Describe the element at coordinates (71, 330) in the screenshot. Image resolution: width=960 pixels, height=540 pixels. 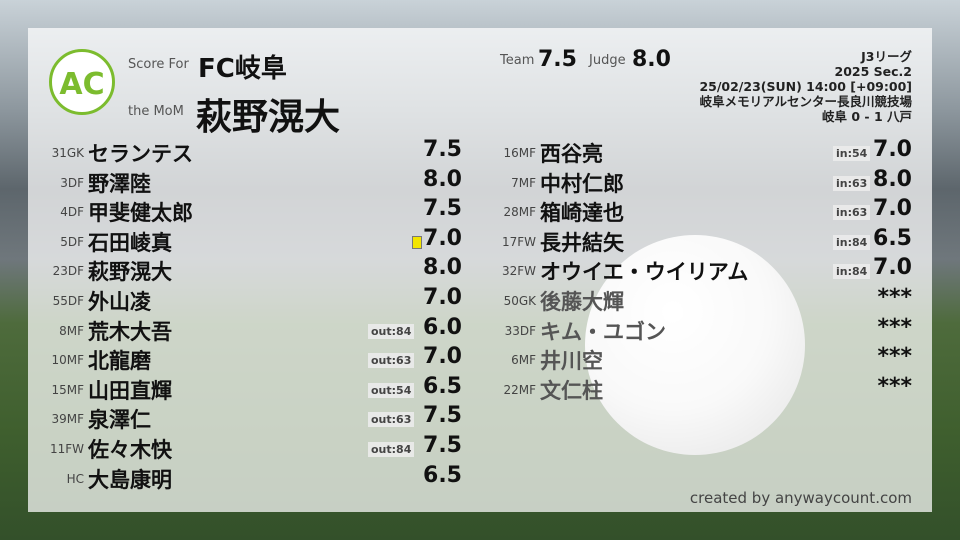
I see `player-number-position: 8MF` at that location.